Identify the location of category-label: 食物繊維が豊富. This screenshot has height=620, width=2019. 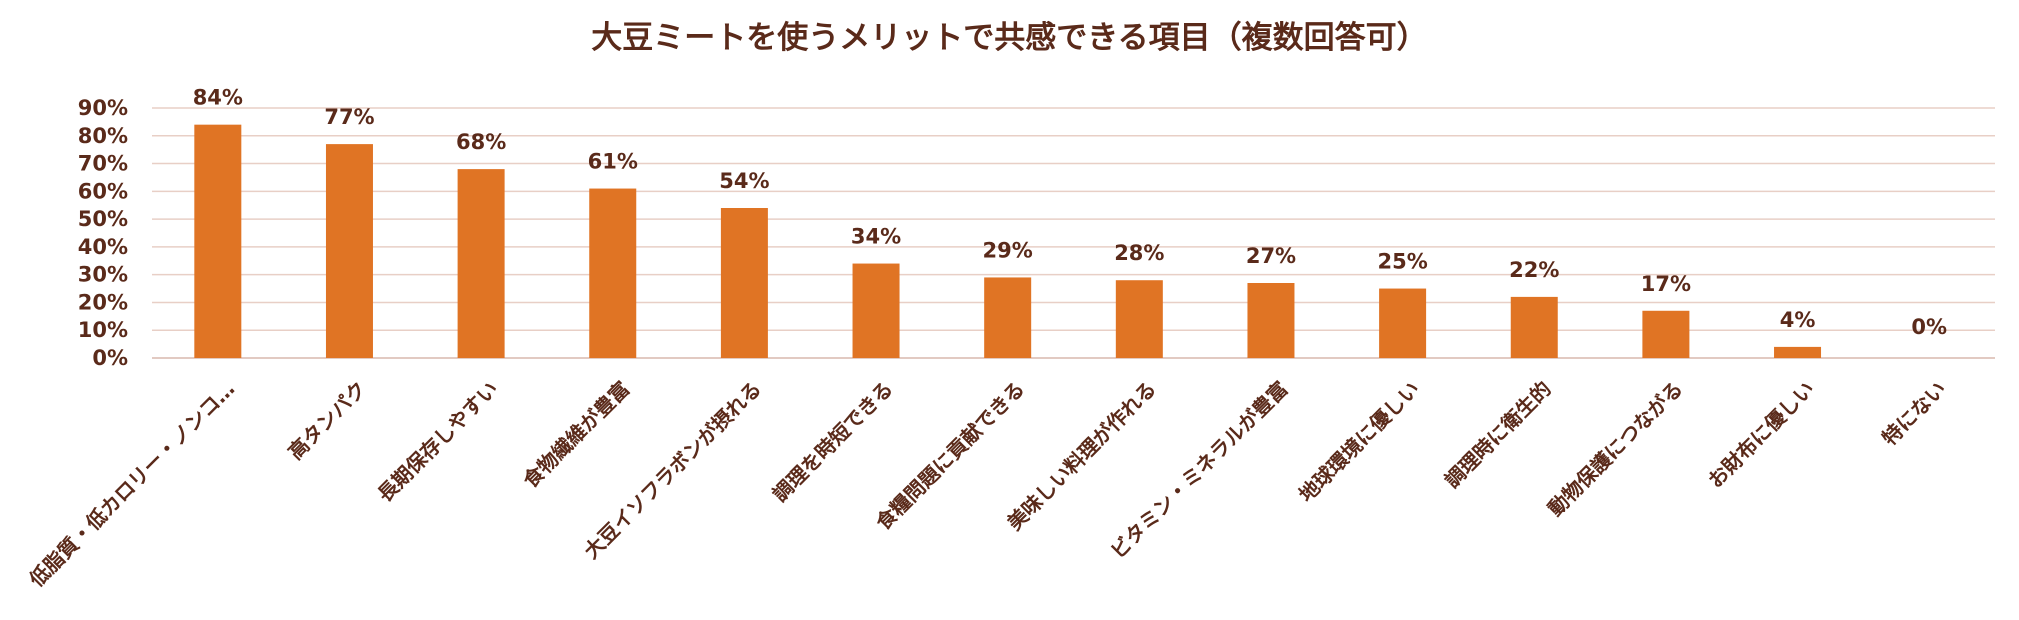
(576, 435).